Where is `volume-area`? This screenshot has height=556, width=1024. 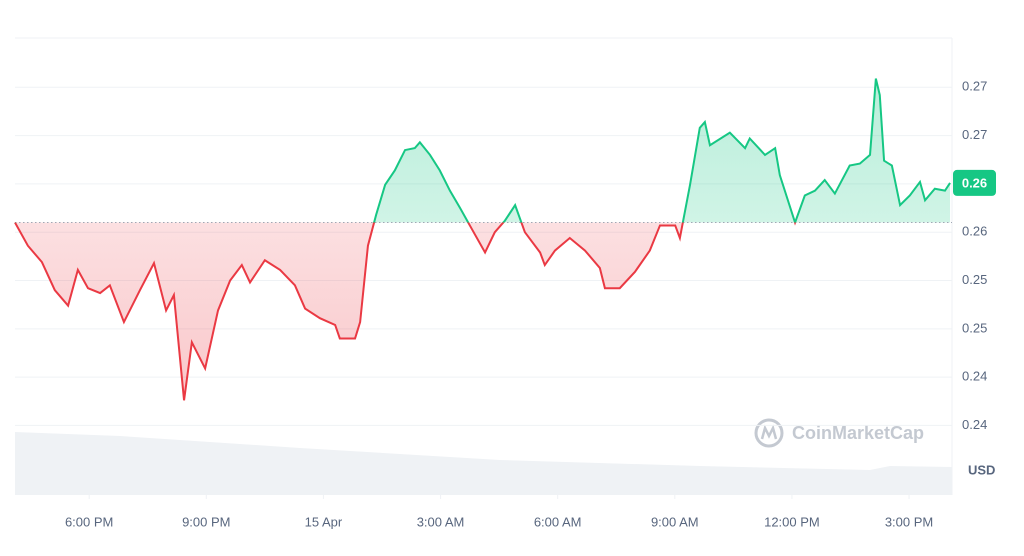 volume-area is located at coordinates (483, 463).